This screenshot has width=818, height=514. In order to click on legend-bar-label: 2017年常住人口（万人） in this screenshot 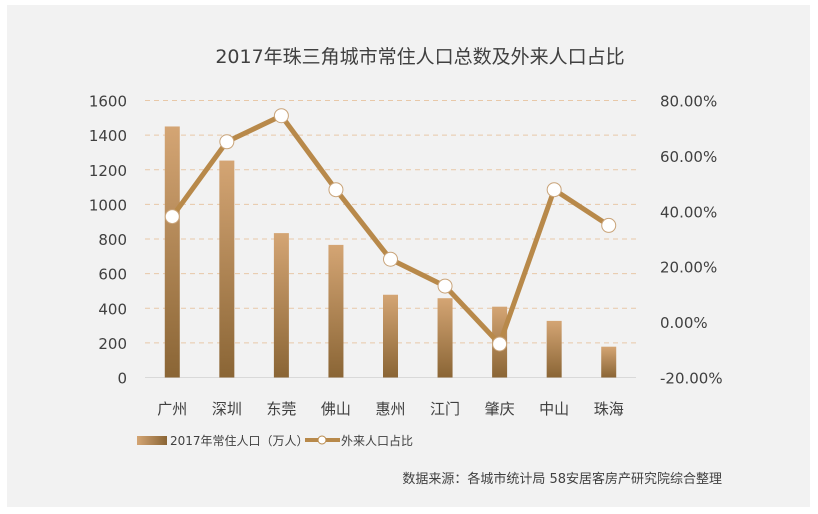, I will do `click(239, 441)`.